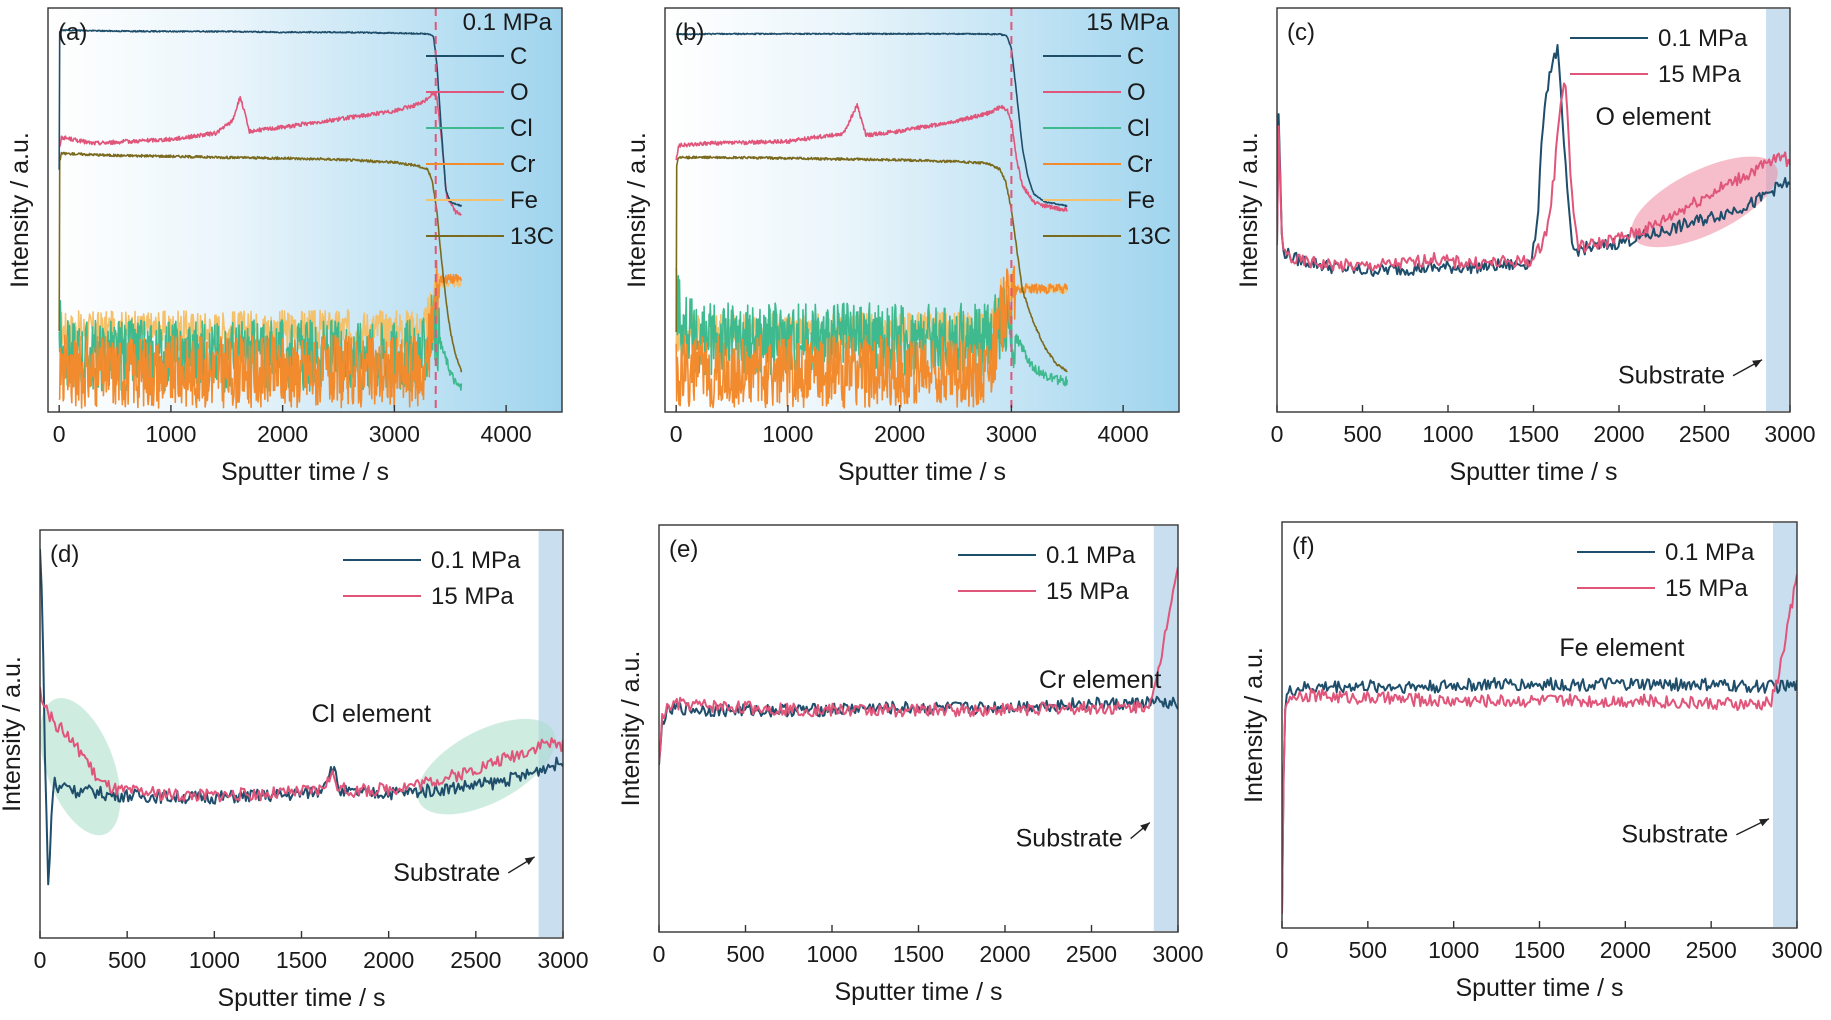 This screenshot has height=1020, width=1831. I want to click on element-annotation: Fe element, so click(1621, 648).